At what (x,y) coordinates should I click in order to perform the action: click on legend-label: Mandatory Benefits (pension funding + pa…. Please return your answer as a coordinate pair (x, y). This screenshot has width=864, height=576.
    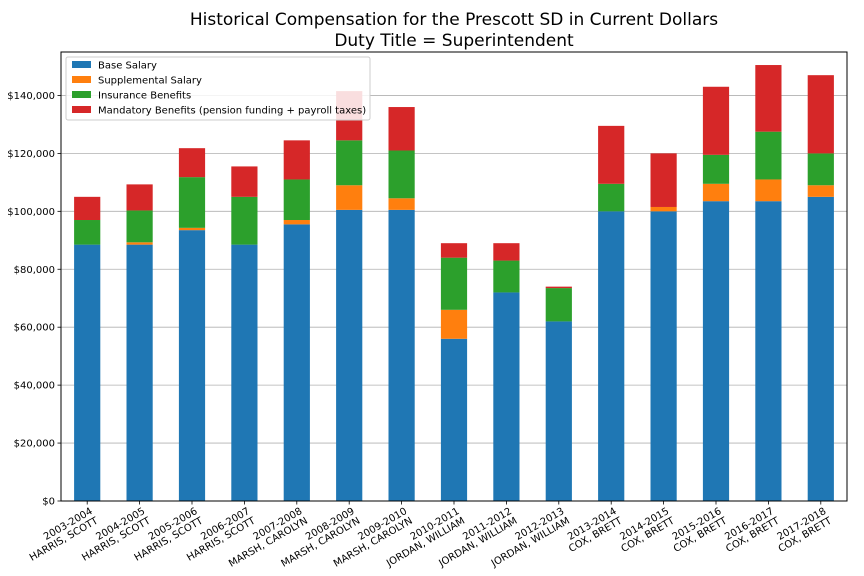
    Looking at the image, I should click on (232, 111).